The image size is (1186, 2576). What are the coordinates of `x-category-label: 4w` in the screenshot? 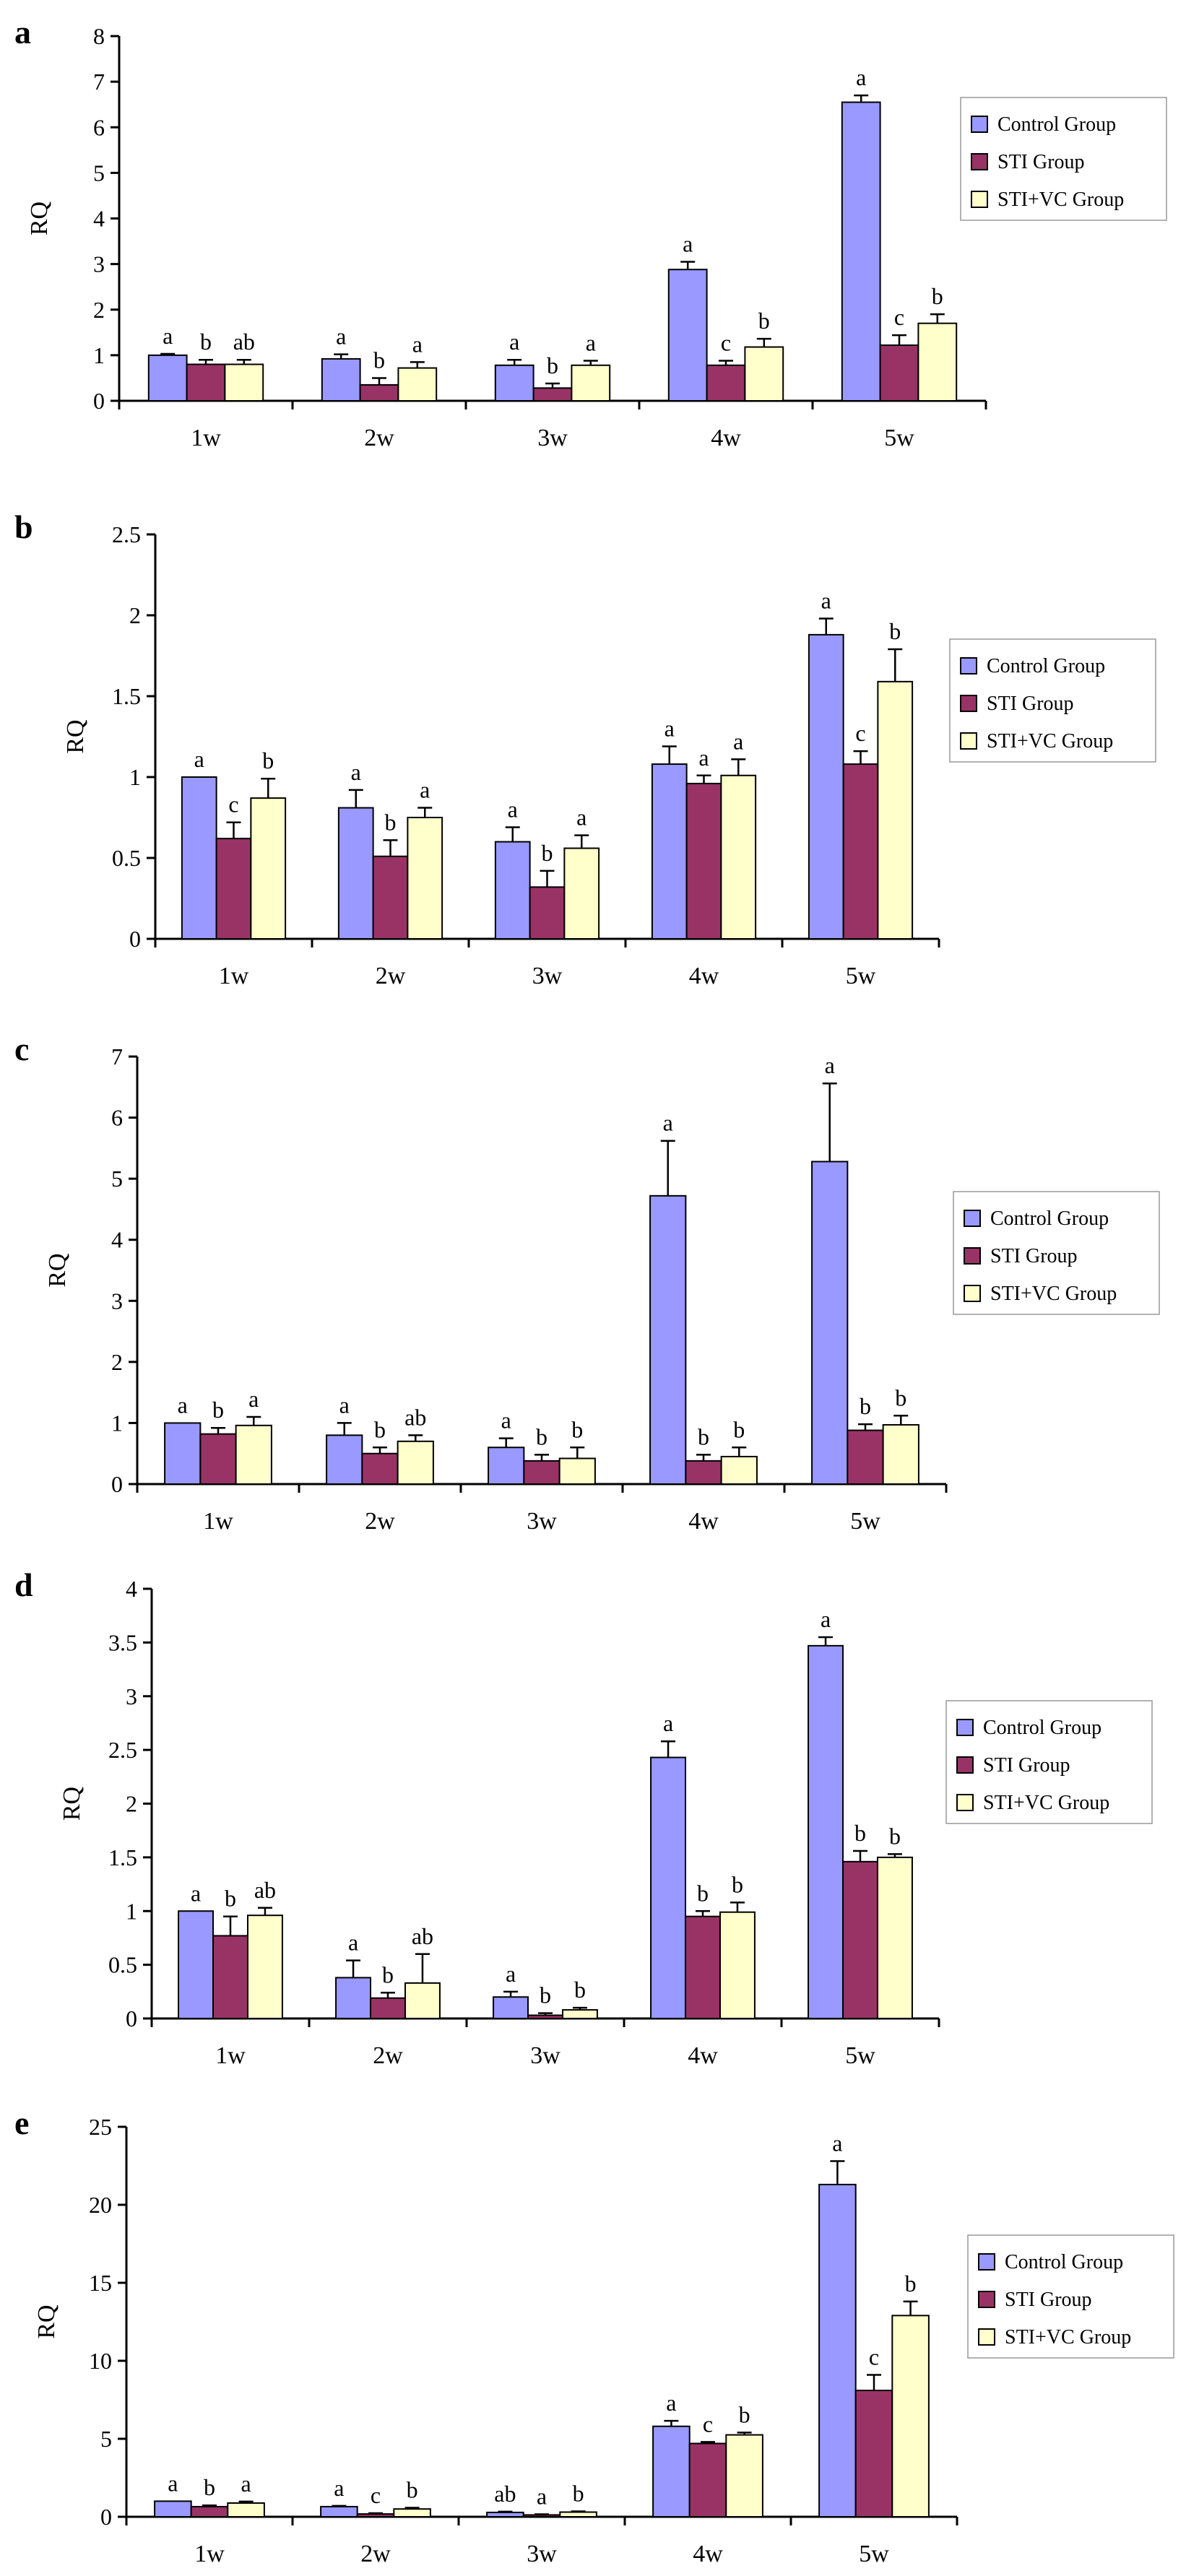 It's located at (726, 438).